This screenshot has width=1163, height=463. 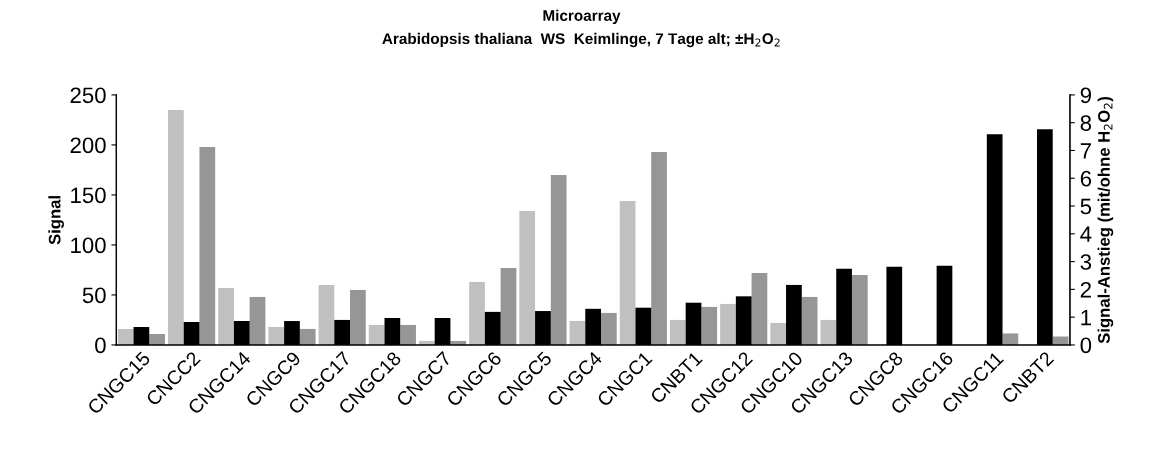 What do you see at coordinates (56, 220) in the screenshot?
I see `y-axis-title: Signal` at bounding box center [56, 220].